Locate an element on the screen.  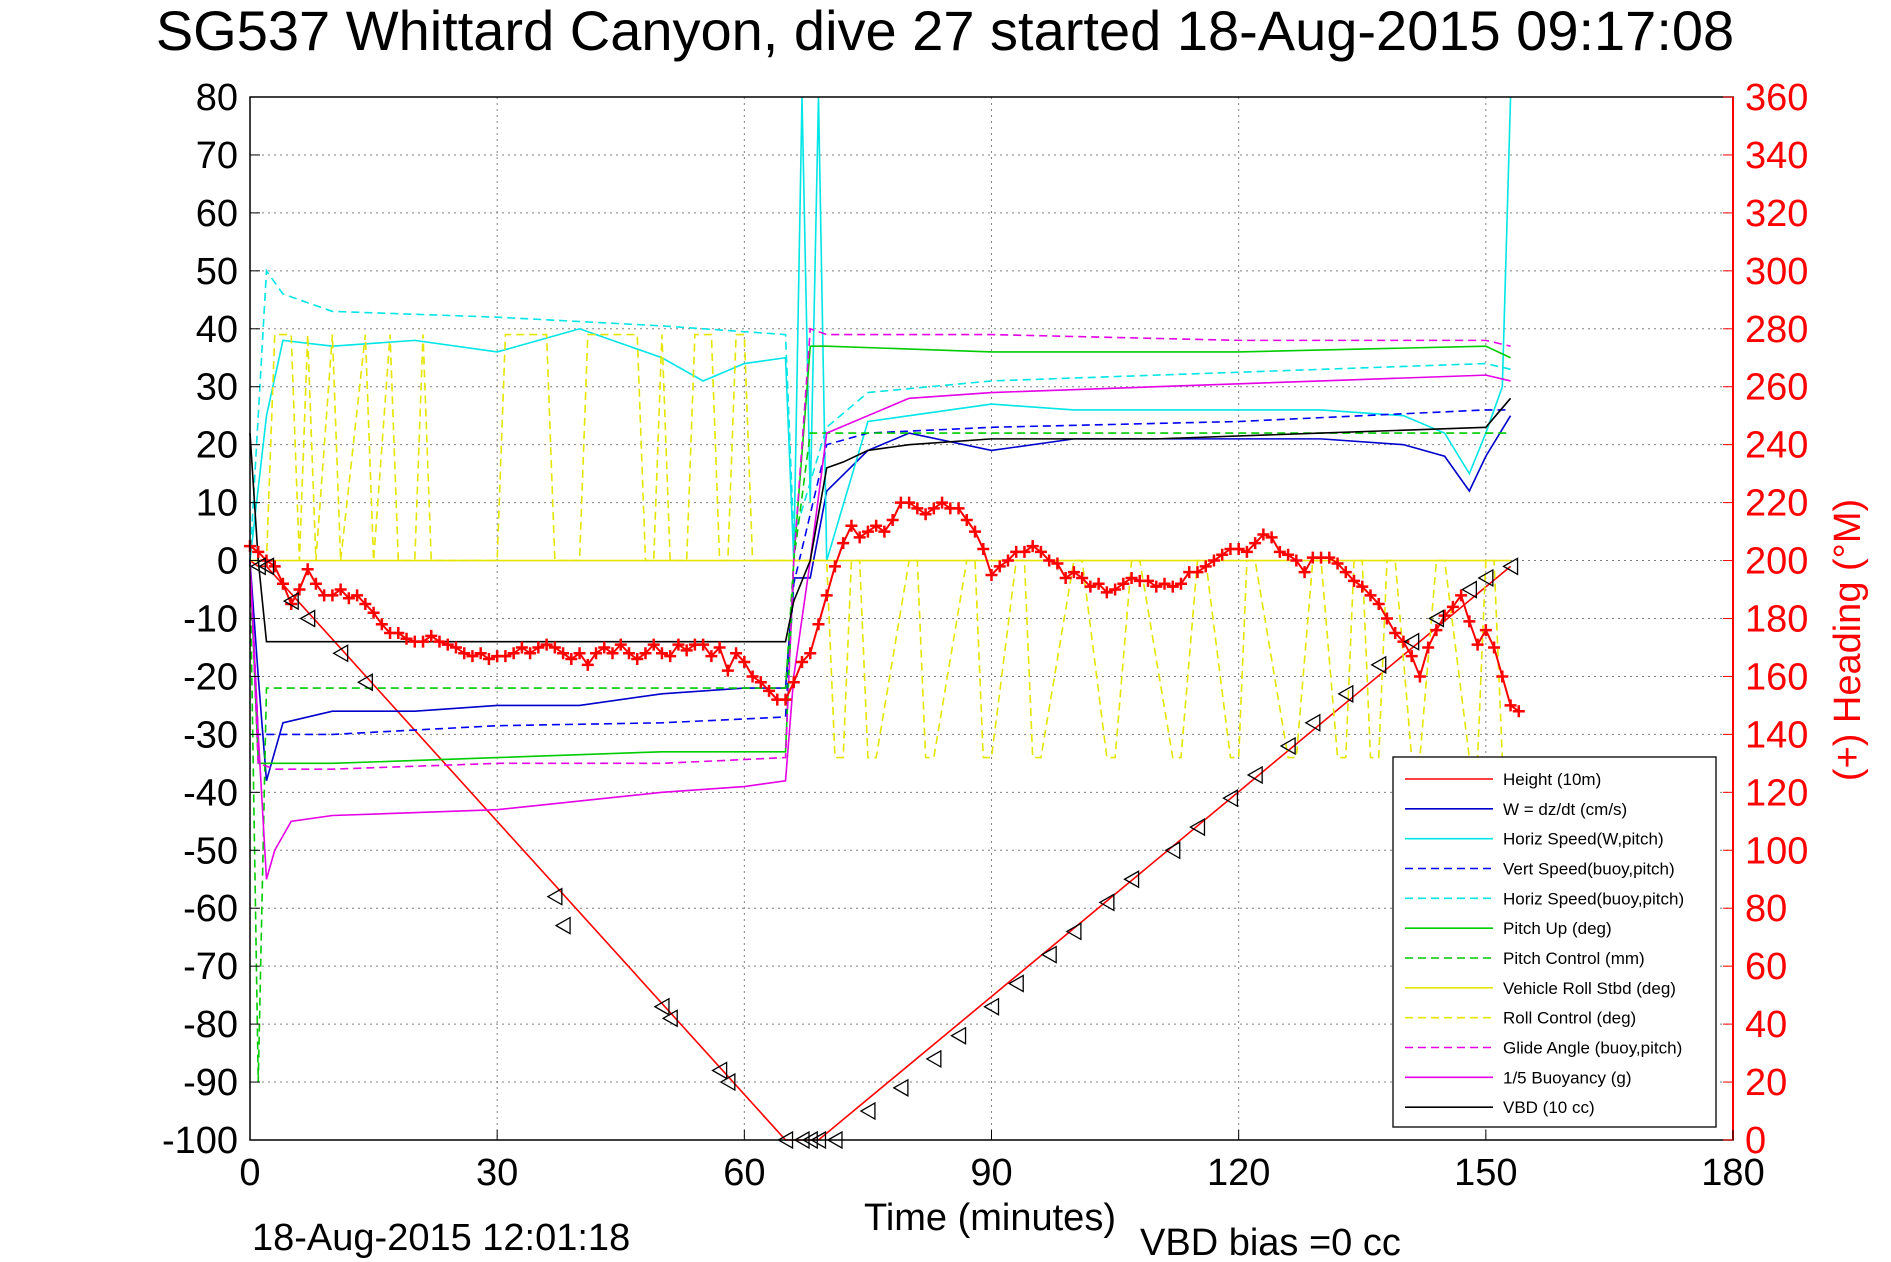
right-tick-label: 80 is located at coordinates (1766, 909).